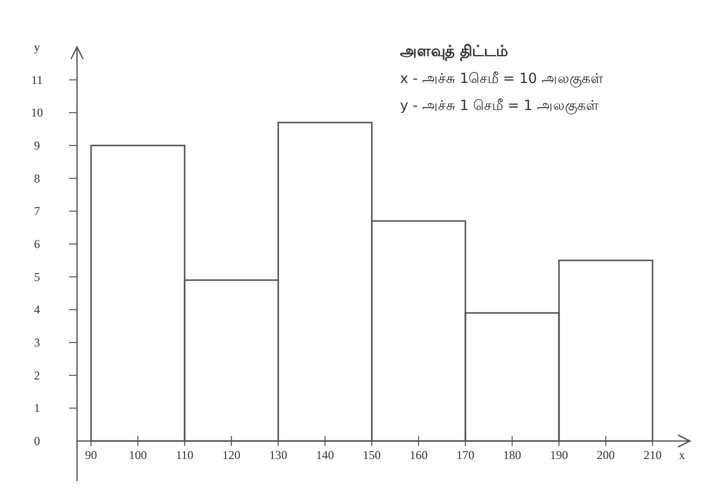 This screenshot has height=493, width=703. I want to click on x-tick-label: 130, so click(278, 455).